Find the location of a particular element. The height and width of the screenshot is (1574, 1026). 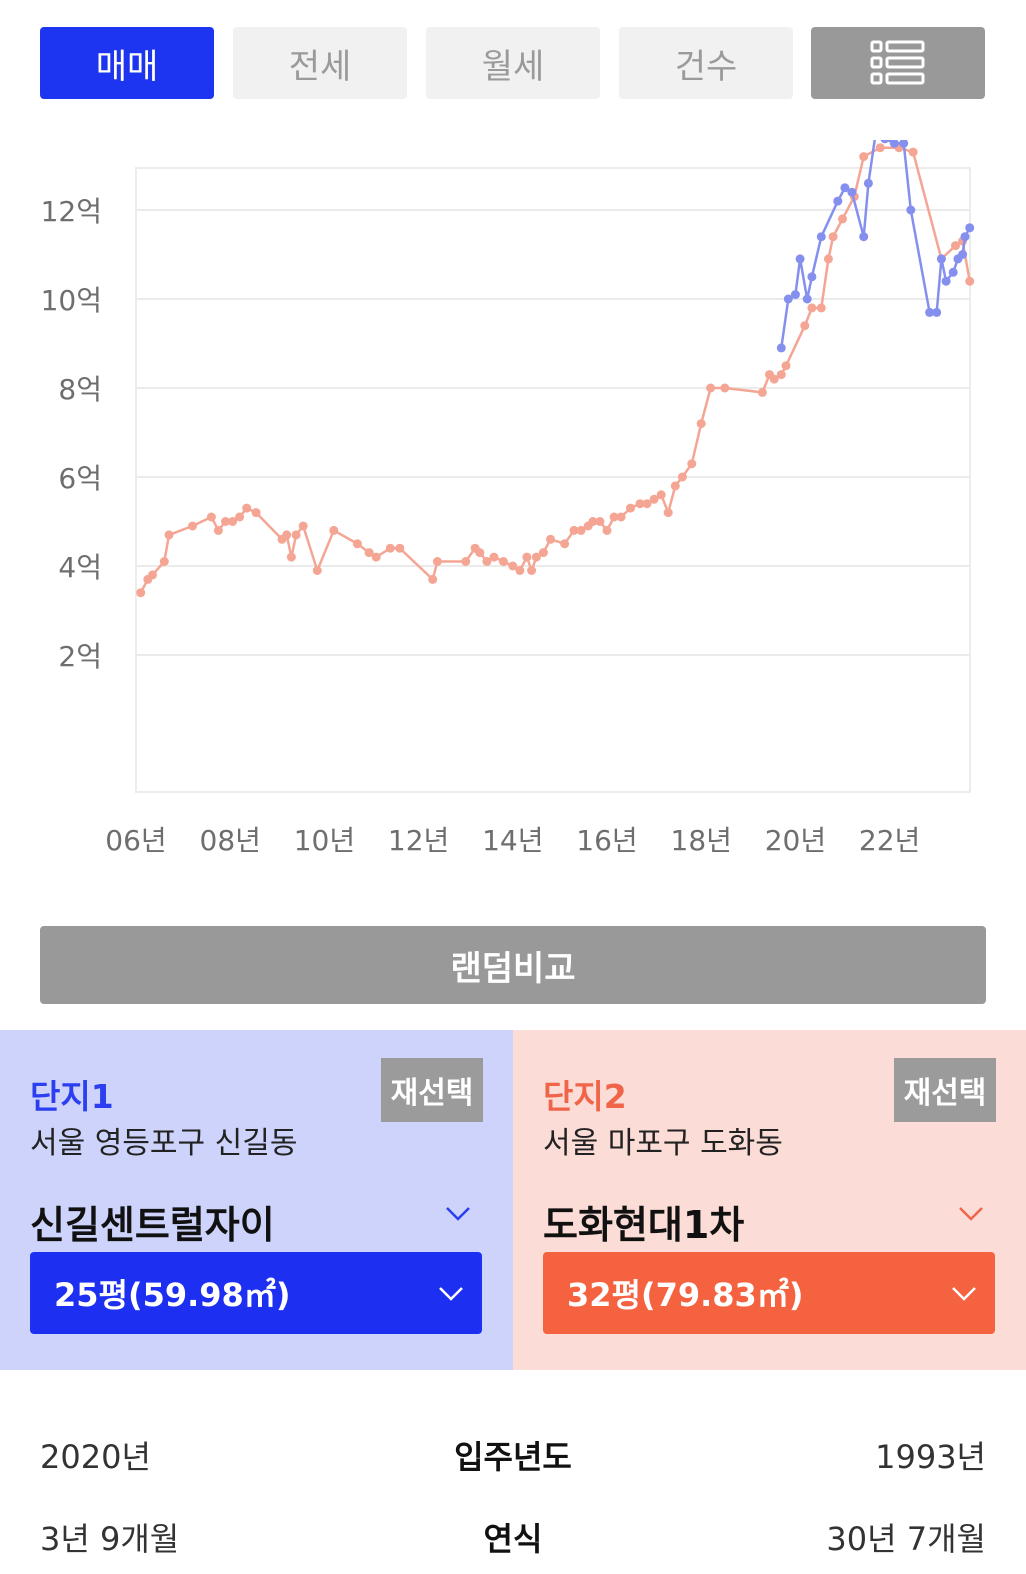

random-compare-button: 랜덤비교 is located at coordinates (513, 965).